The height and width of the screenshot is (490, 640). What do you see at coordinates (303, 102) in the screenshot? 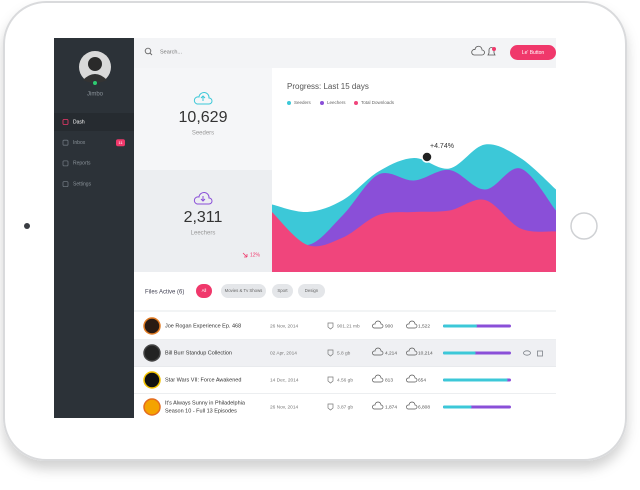
I see `legend-label: Seeders` at bounding box center [303, 102].